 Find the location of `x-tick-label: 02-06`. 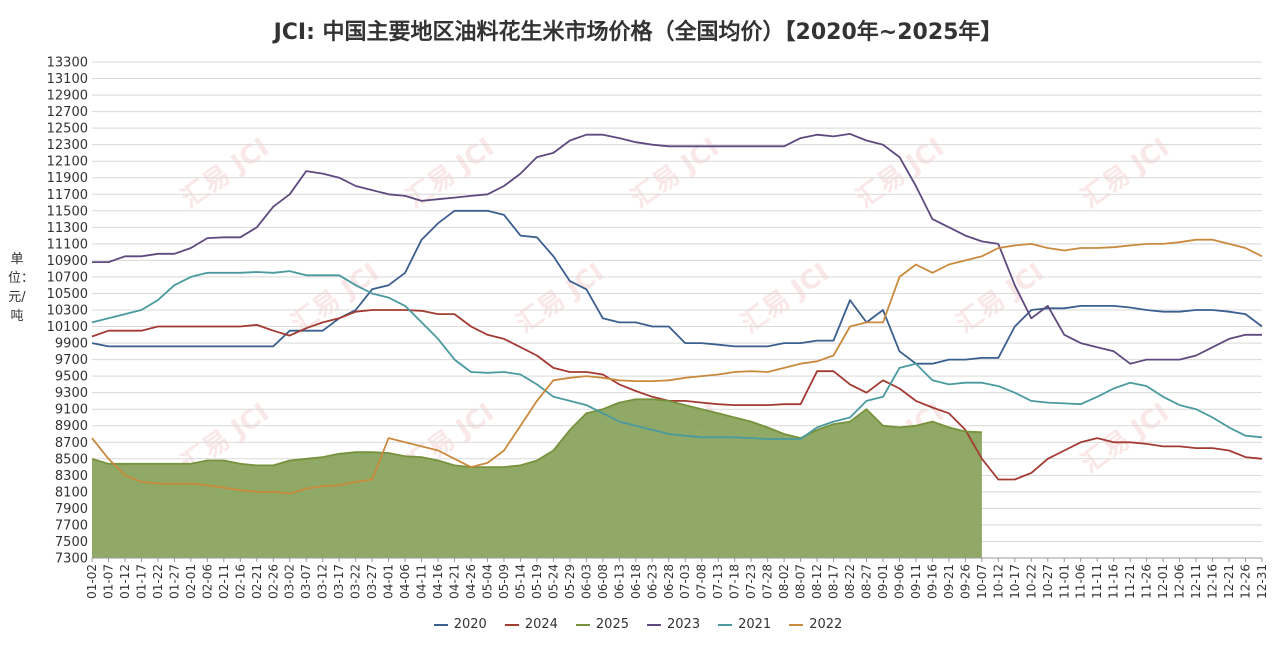

x-tick-label: 02-06 is located at coordinates (207, 581).